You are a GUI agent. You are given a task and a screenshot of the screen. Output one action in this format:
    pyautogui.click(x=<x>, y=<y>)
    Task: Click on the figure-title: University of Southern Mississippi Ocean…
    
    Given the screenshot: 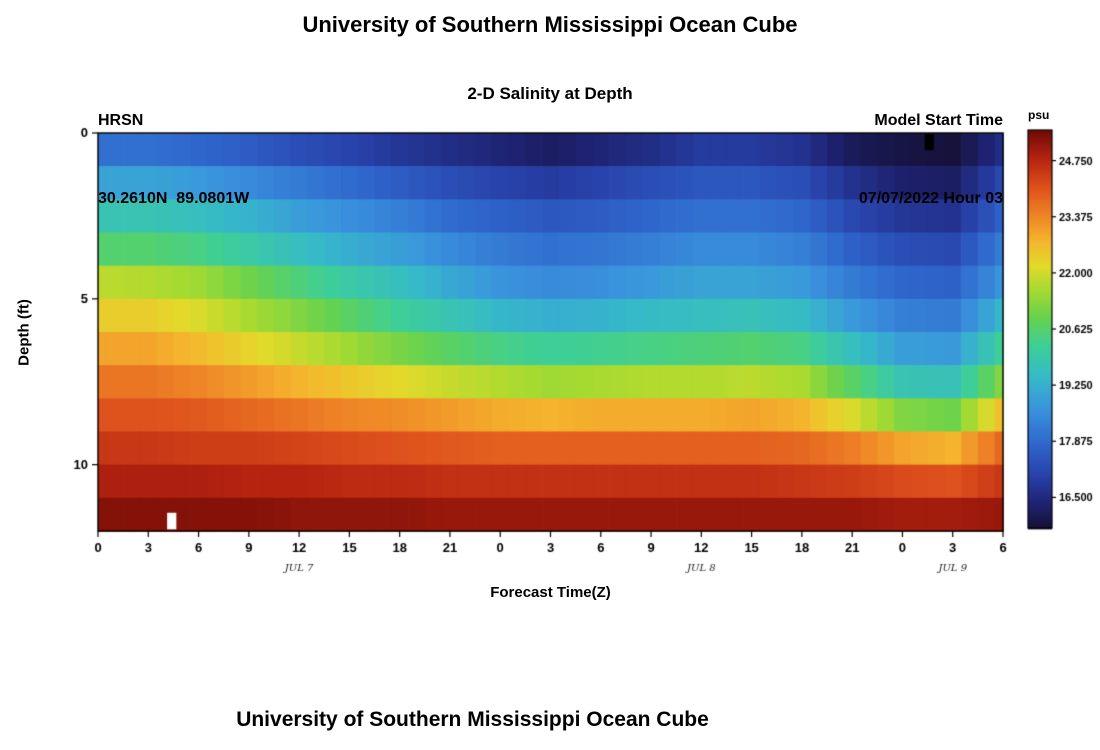 What is the action you would take?
    pyautogui.click(x=550, y=24)
    